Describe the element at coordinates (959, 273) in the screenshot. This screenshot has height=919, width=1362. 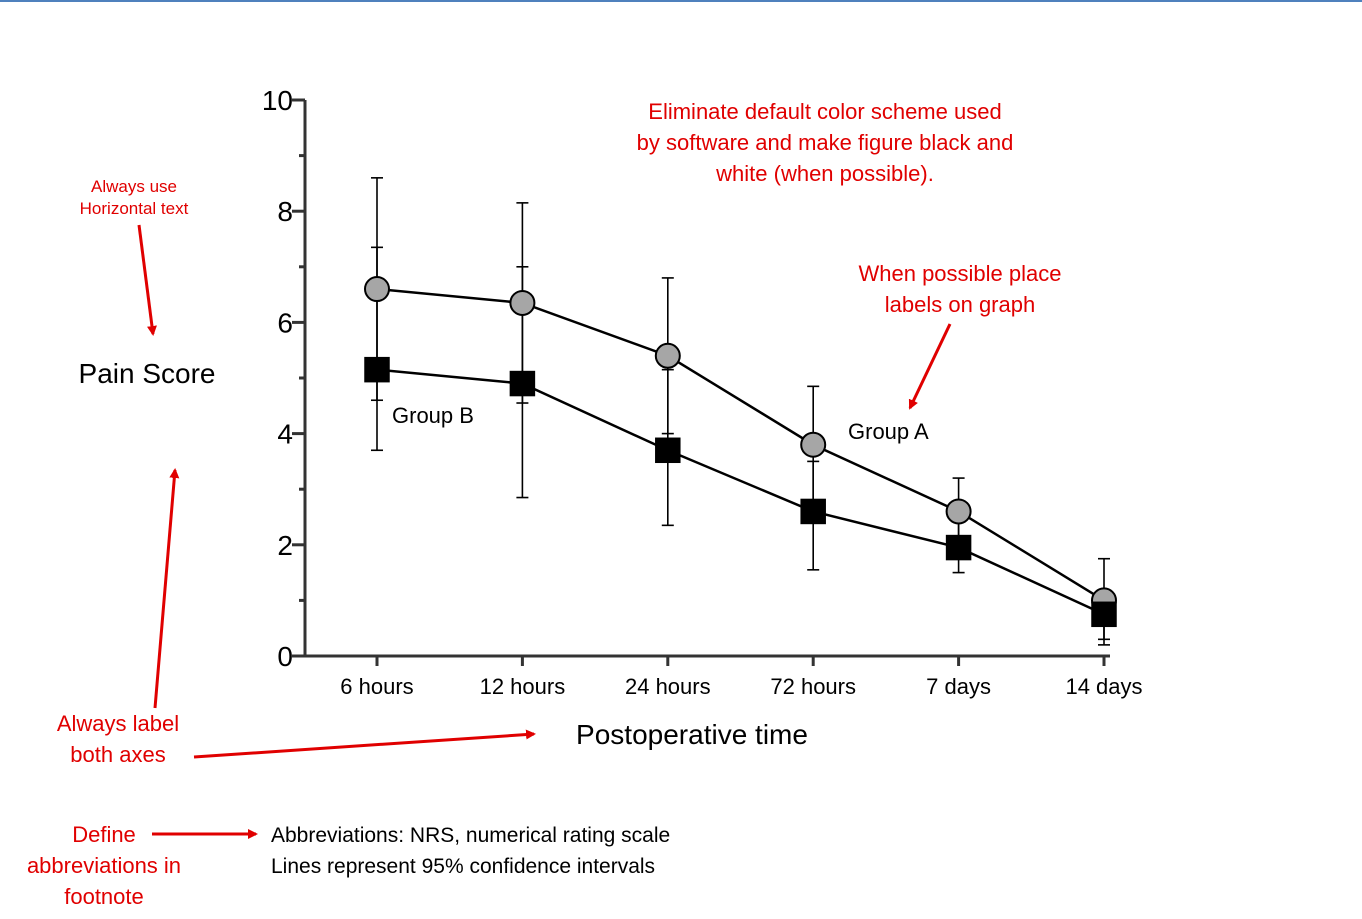
I see `annotation-labels-line-1: When possible place` at that location.